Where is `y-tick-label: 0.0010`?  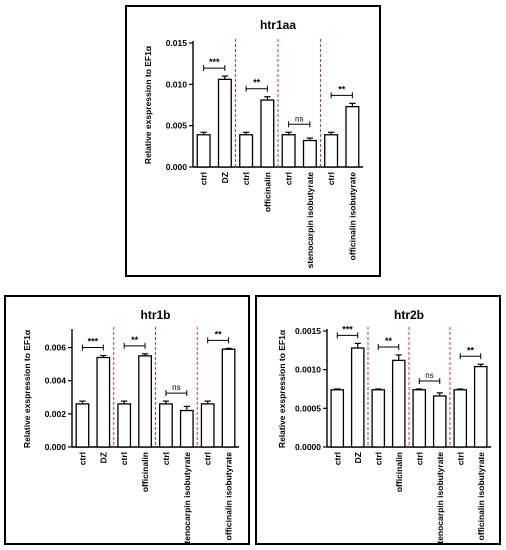 y-tick-label: 0.0010 is located at coordinates (308, 370).